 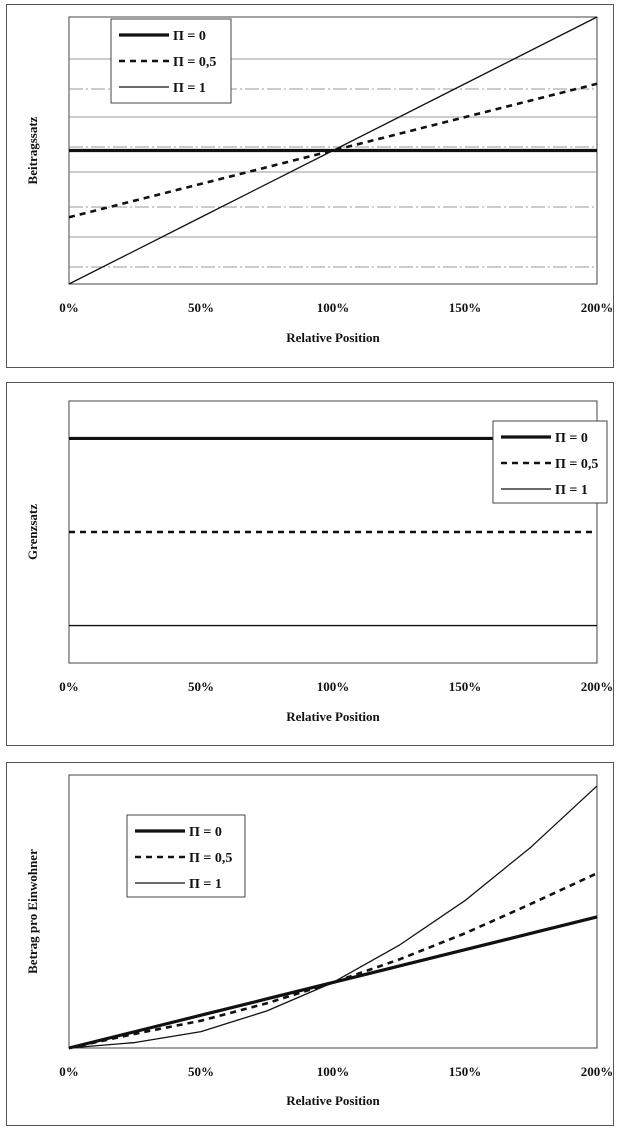 I want to click on y-axis-title: Grenzsatz, so click(x=32, y=532).